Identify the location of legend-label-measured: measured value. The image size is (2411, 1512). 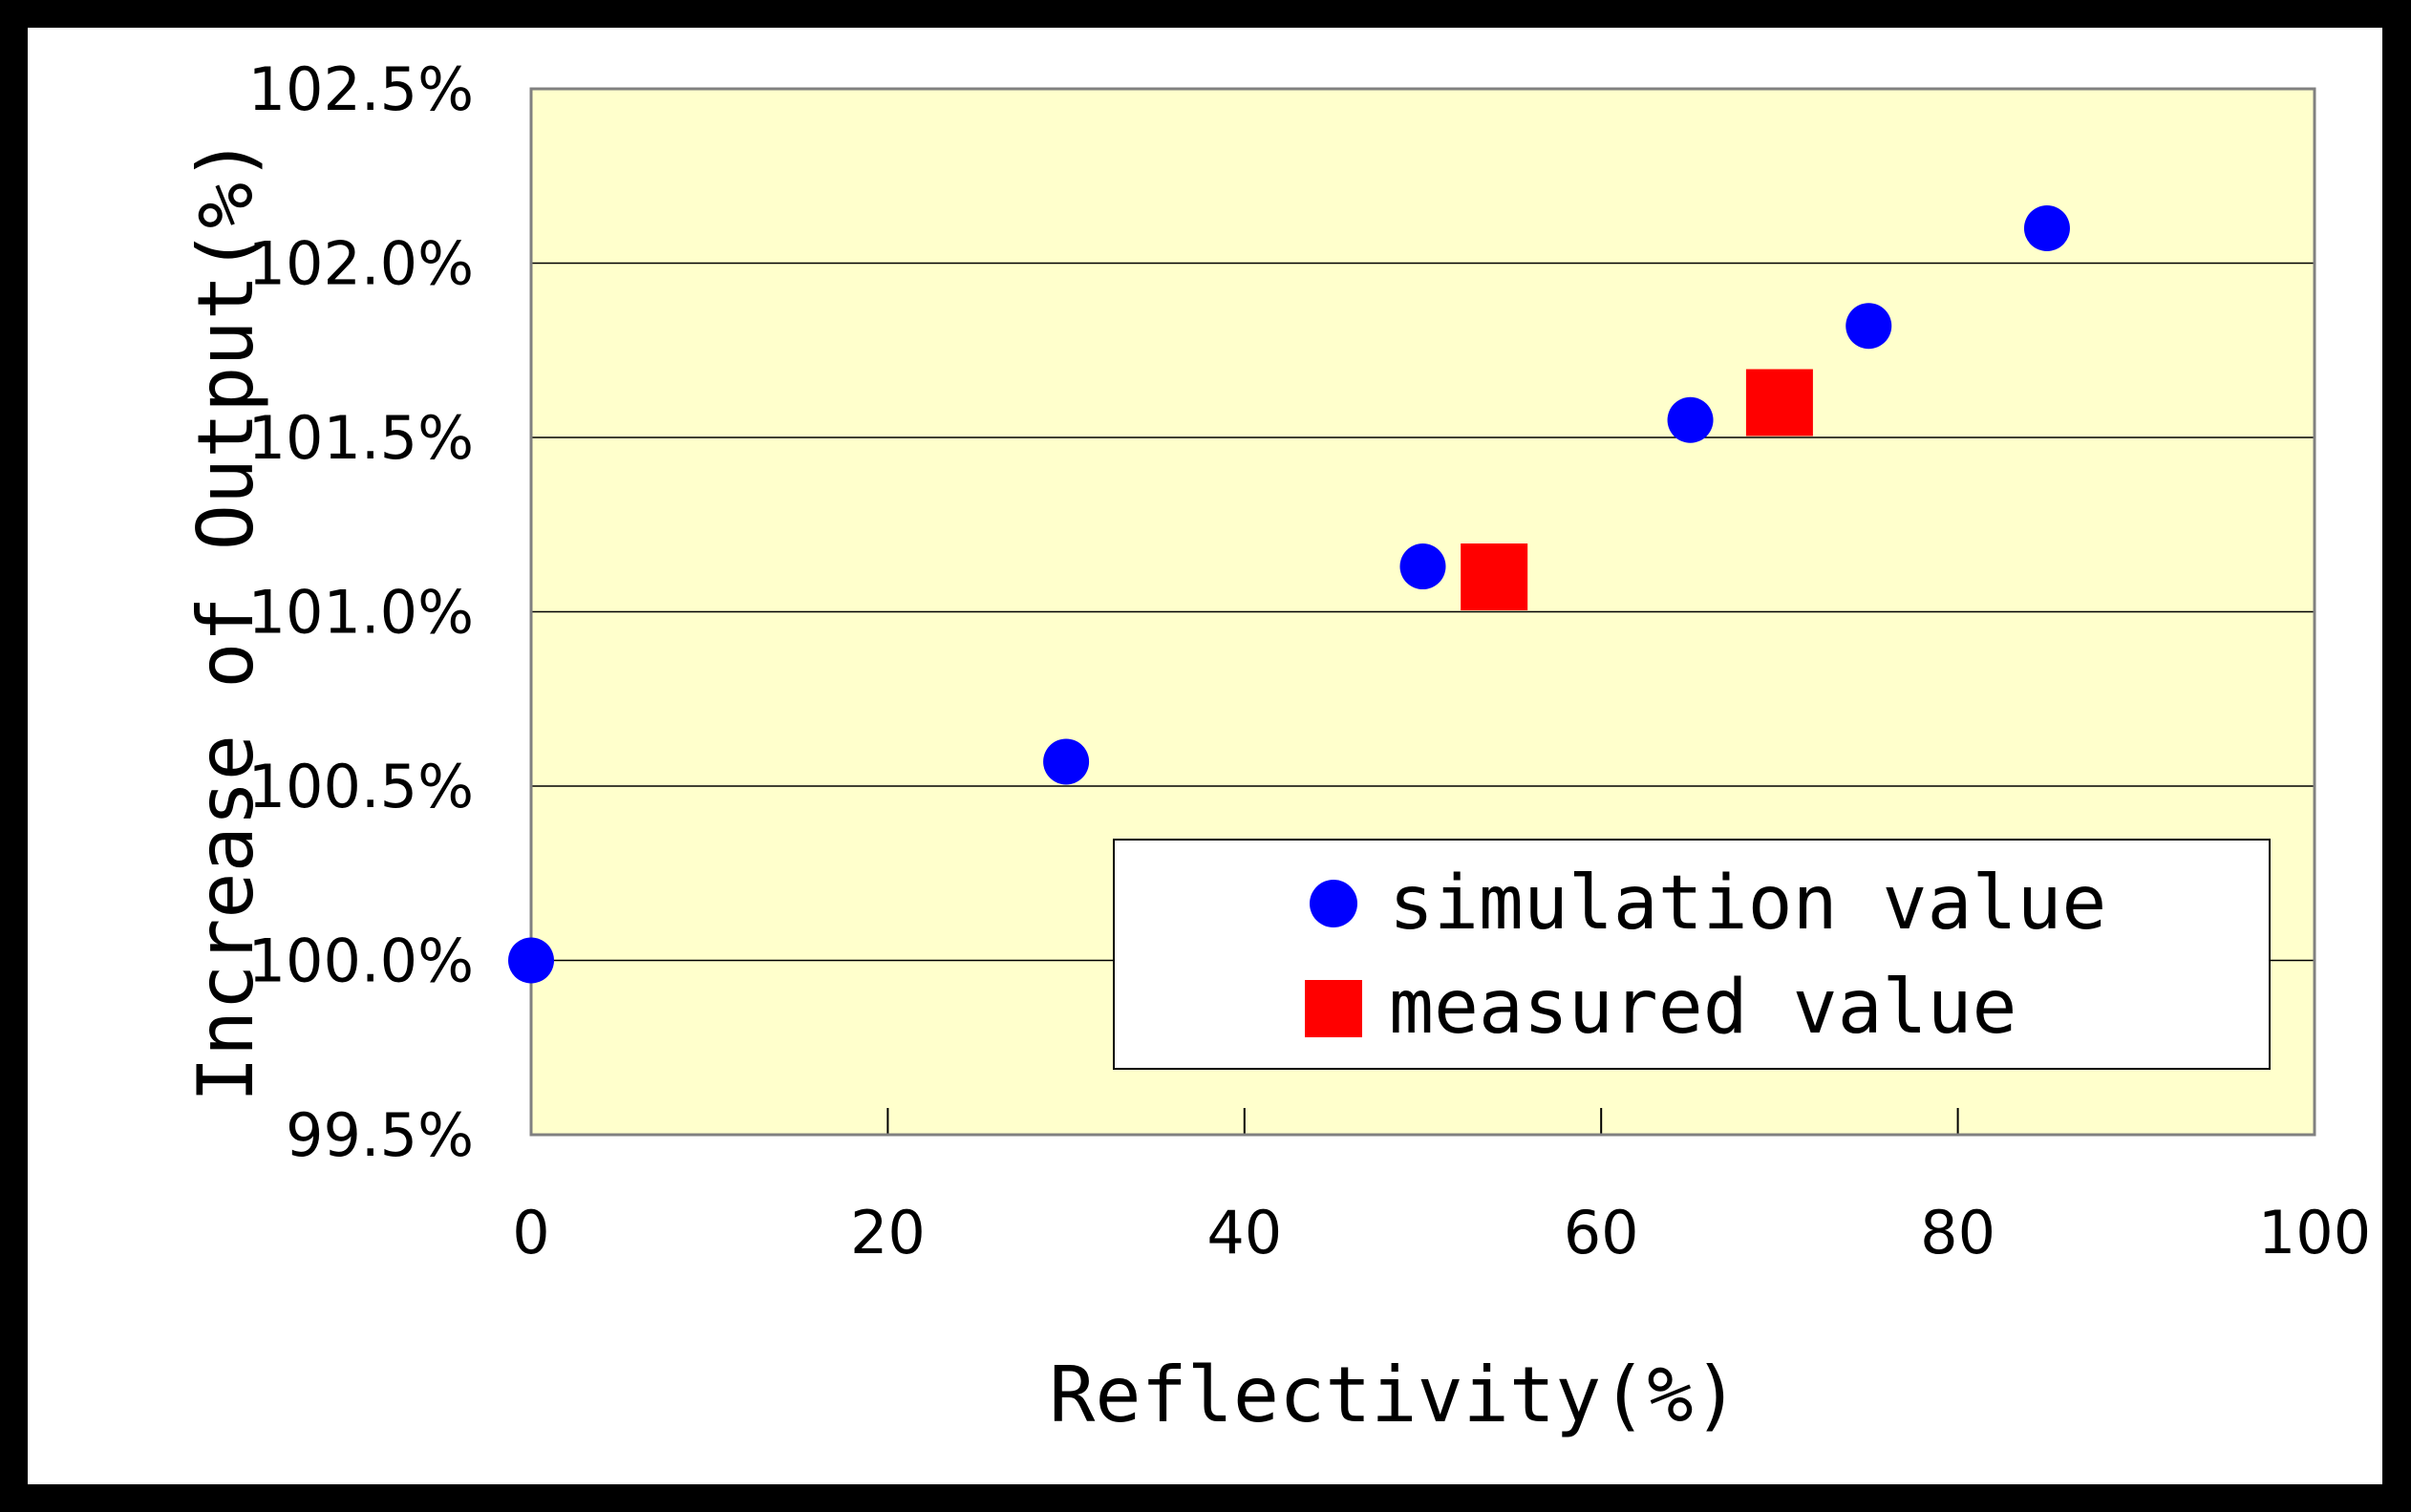
(1702, 1008).